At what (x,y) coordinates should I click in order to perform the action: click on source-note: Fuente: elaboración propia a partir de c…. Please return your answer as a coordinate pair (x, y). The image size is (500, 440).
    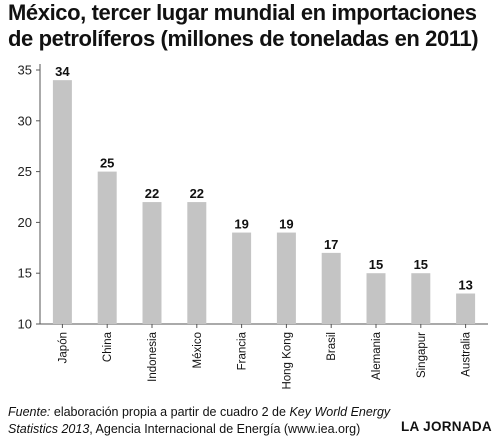
    Looking at the image, I should click on (199, 421).